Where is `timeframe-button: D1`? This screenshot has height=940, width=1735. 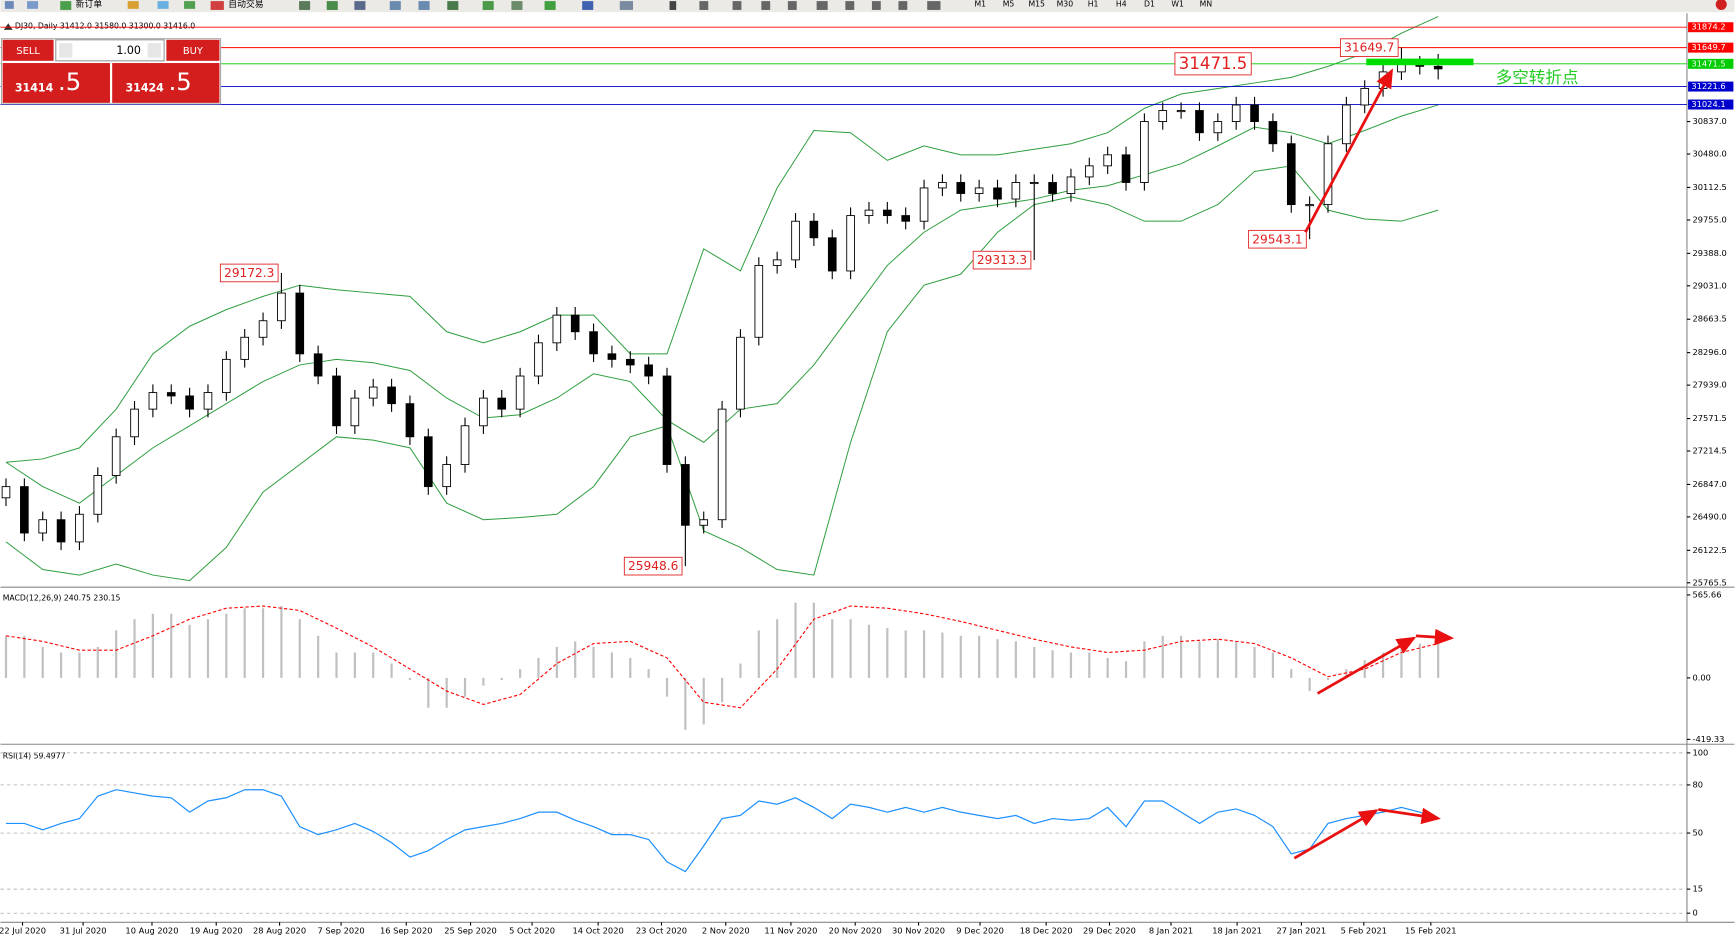
timeframe-button: D1 is located at coordinates (1149, 4).